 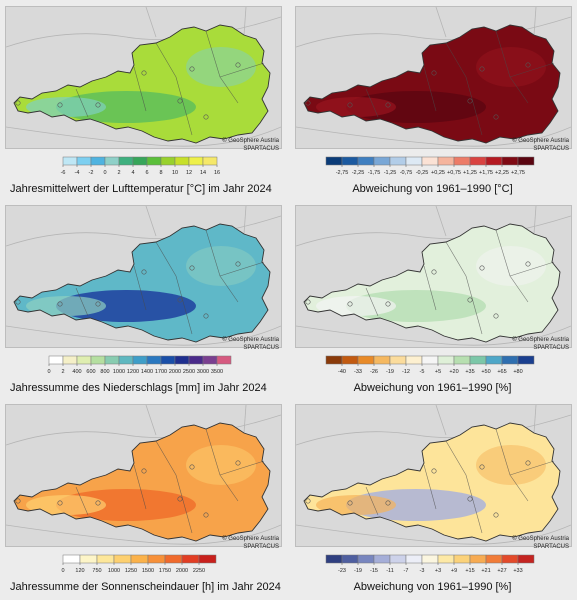 I want to click on legend-tick-label: -11, so click(x=390, y=571).